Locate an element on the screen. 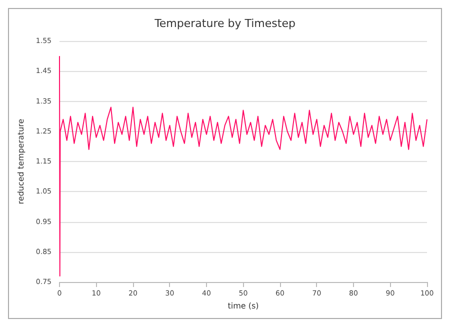  x-axis-title: time (s) is located at coordinates (243, 305).